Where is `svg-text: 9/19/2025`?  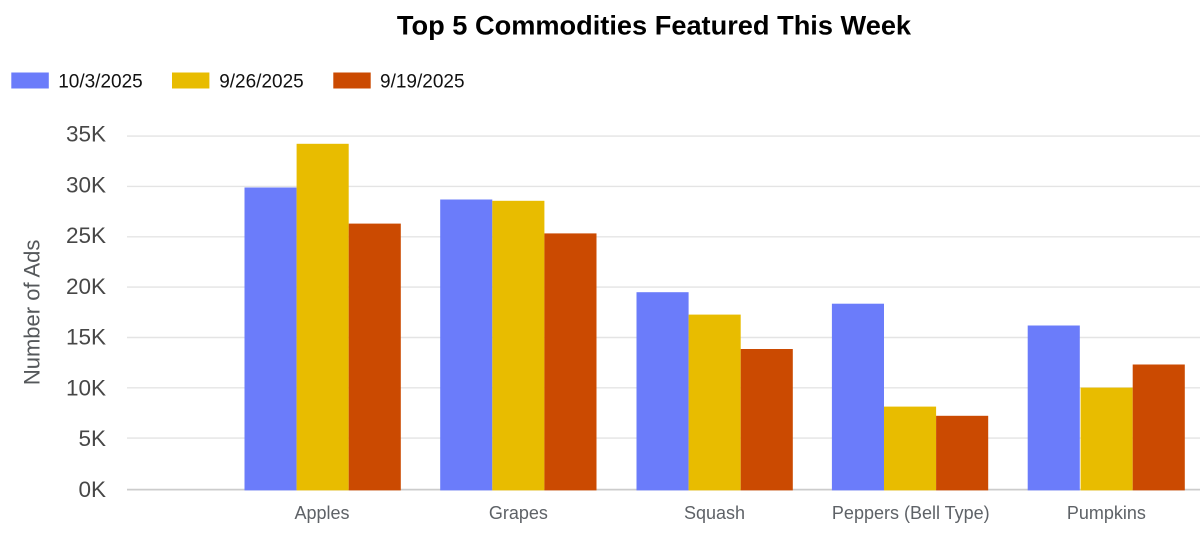
svg-text: 9/19/2025 is located at coordinates (422, 81).